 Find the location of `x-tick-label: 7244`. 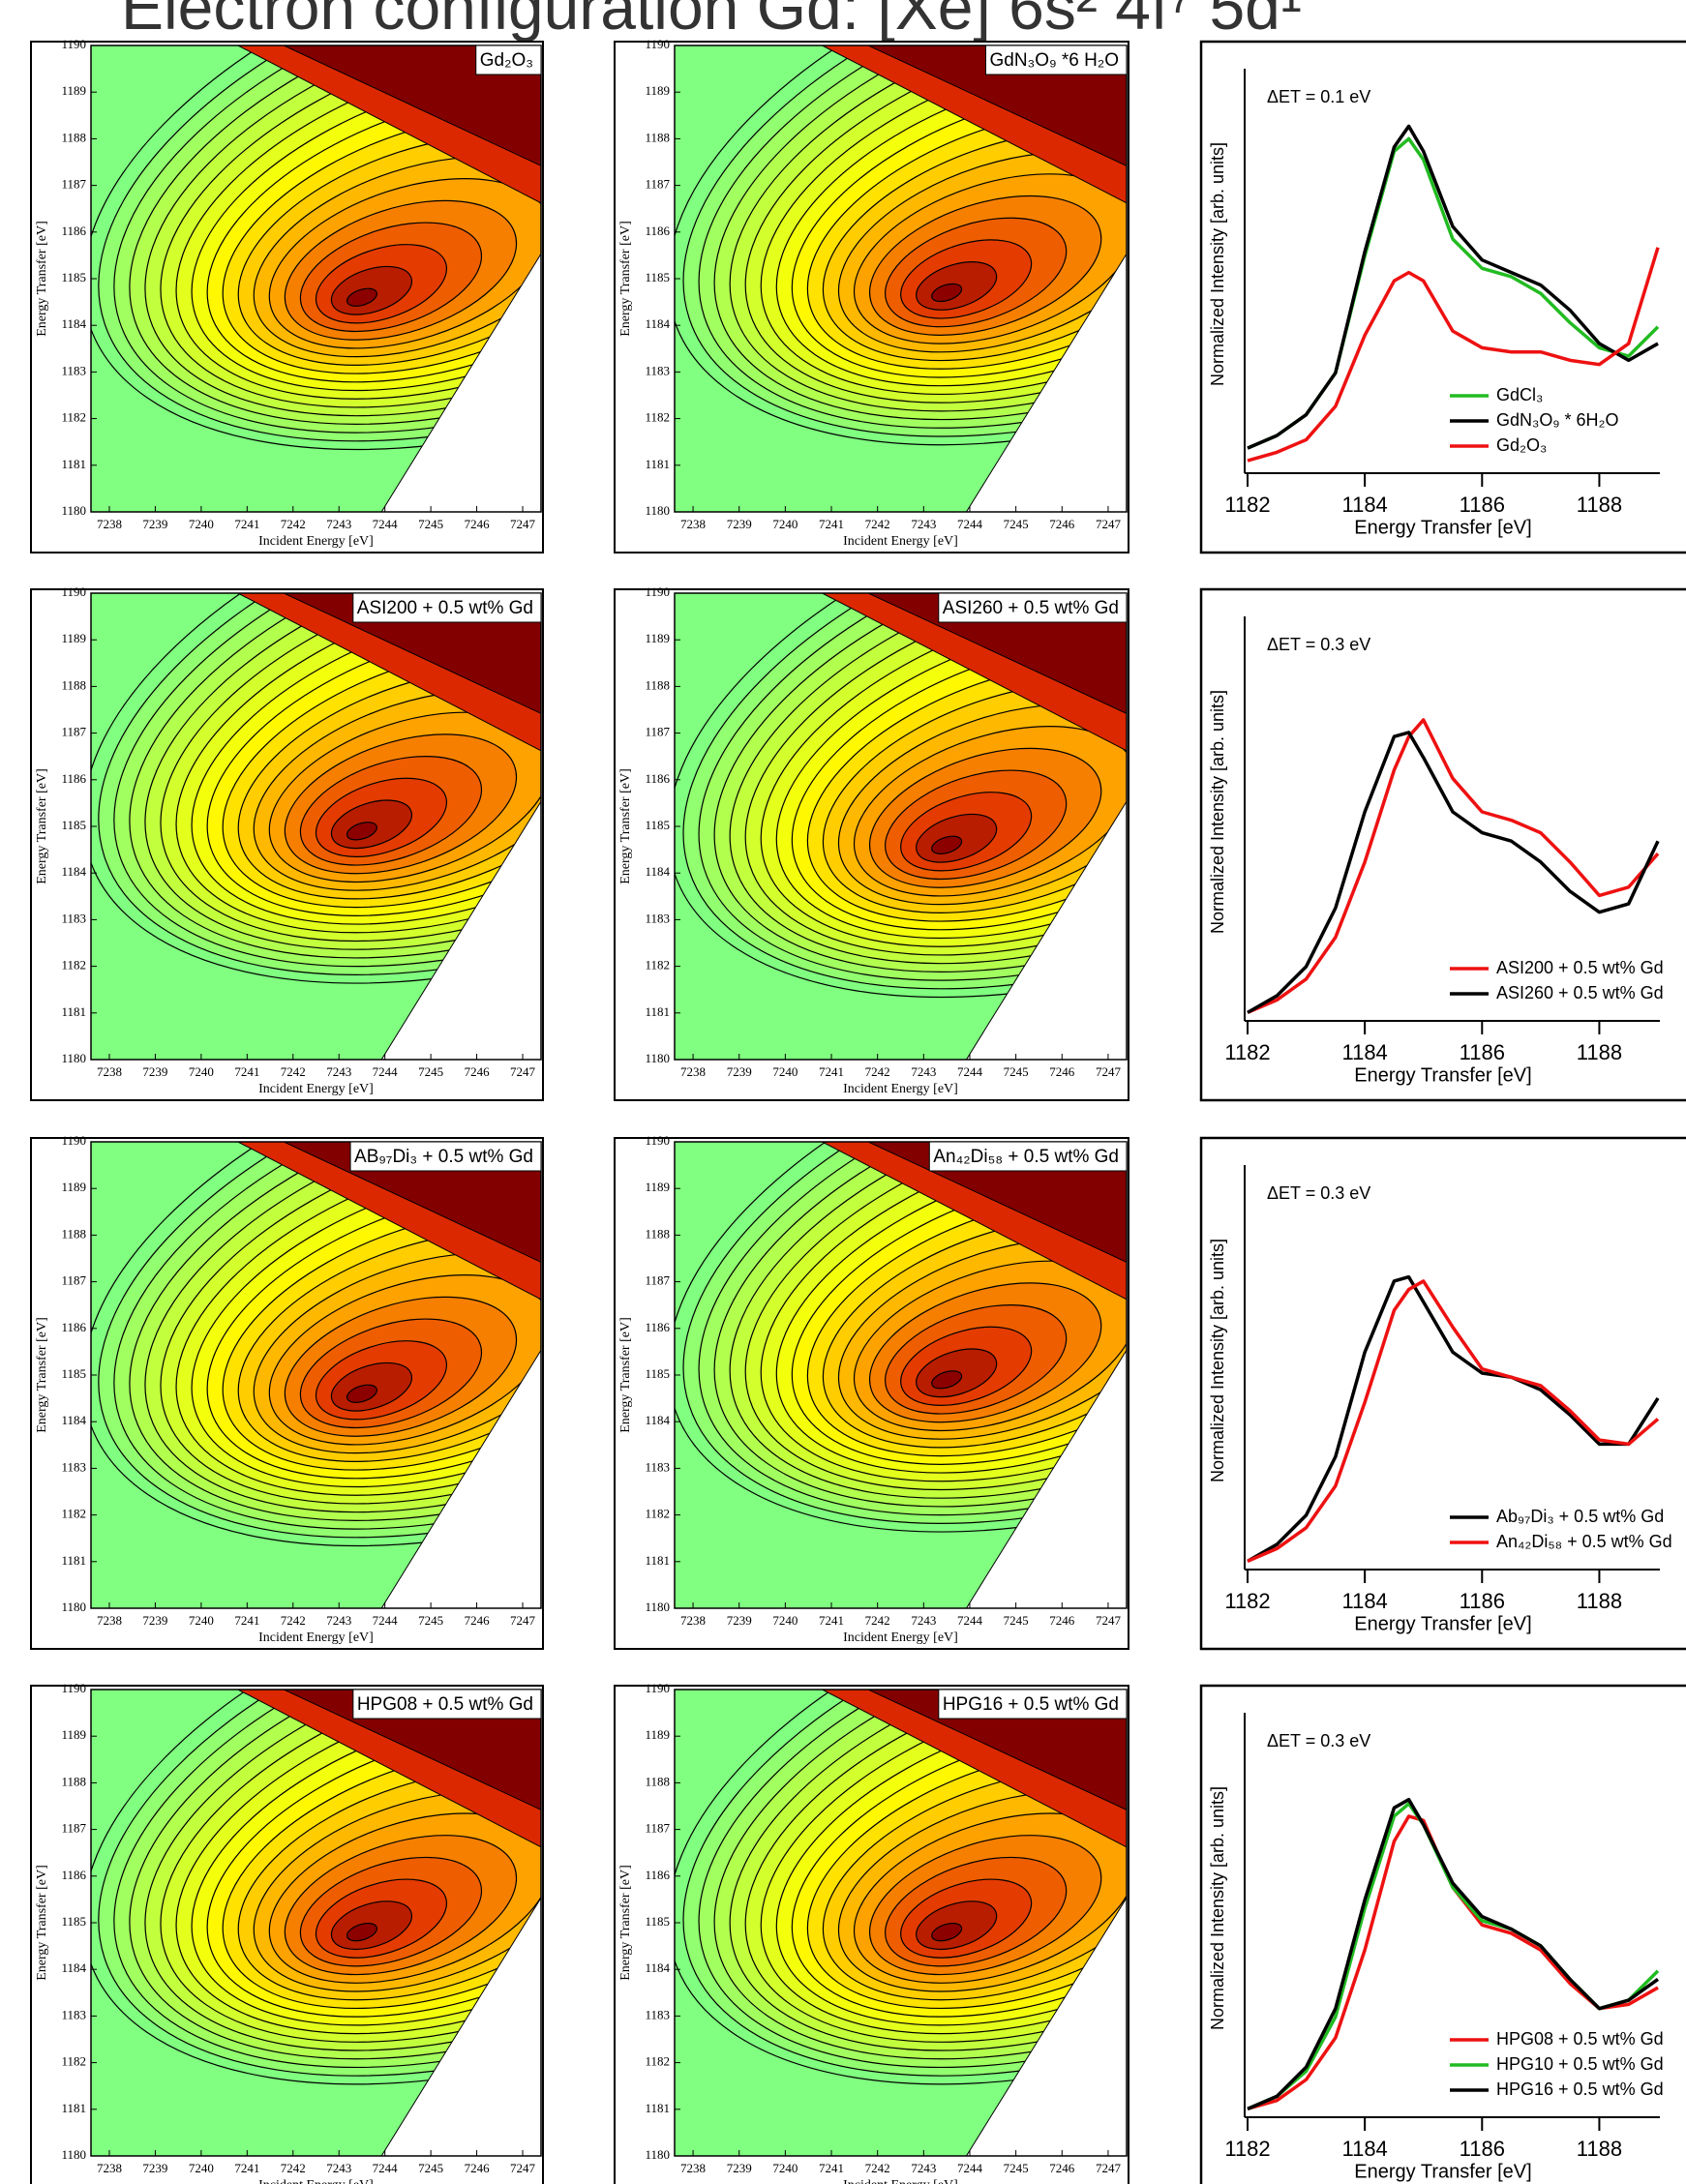

x-tick-label: 7244 is located at coordinates (970, 1072).